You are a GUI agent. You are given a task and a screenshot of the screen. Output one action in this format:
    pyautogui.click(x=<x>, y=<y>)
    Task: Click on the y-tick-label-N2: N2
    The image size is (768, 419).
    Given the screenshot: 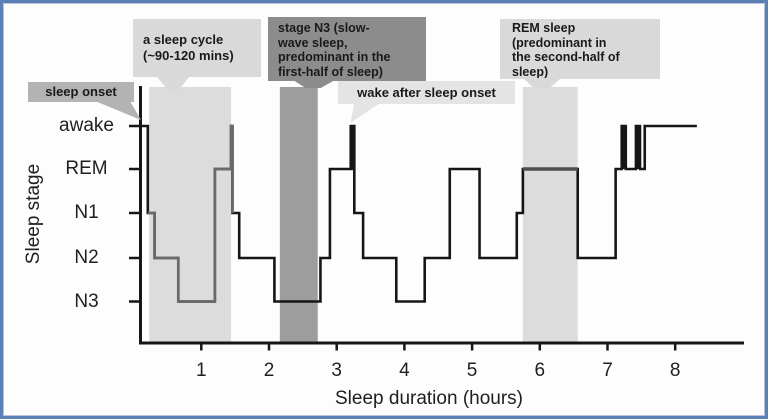 What is the action you would take?
    pyautogui.click(x=86, y=257)
    